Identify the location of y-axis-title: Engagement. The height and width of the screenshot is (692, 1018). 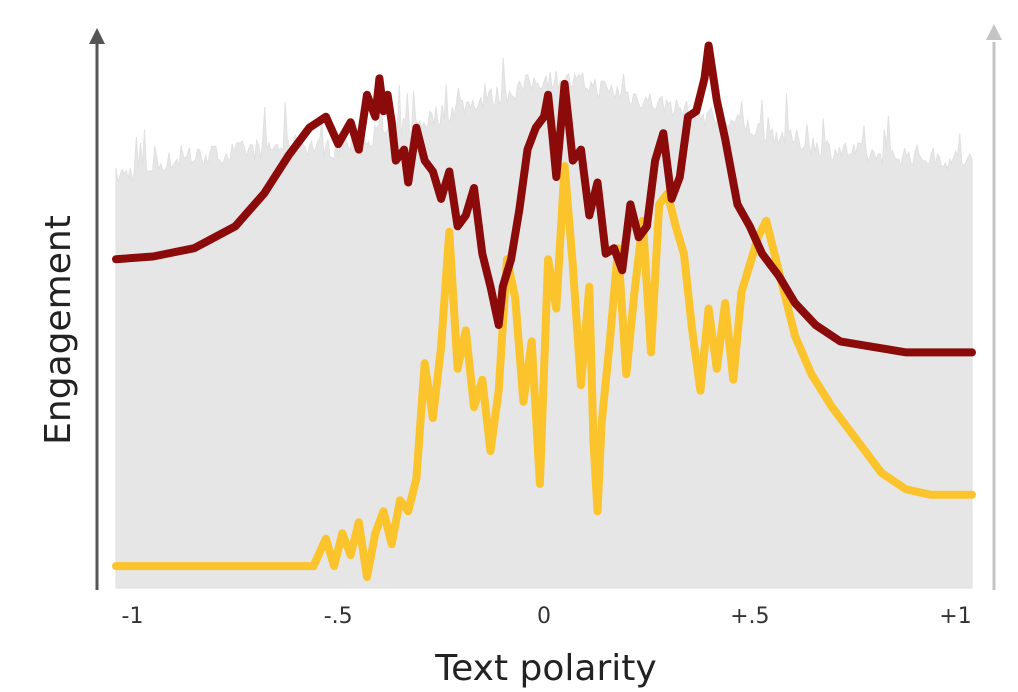
(58, 330).